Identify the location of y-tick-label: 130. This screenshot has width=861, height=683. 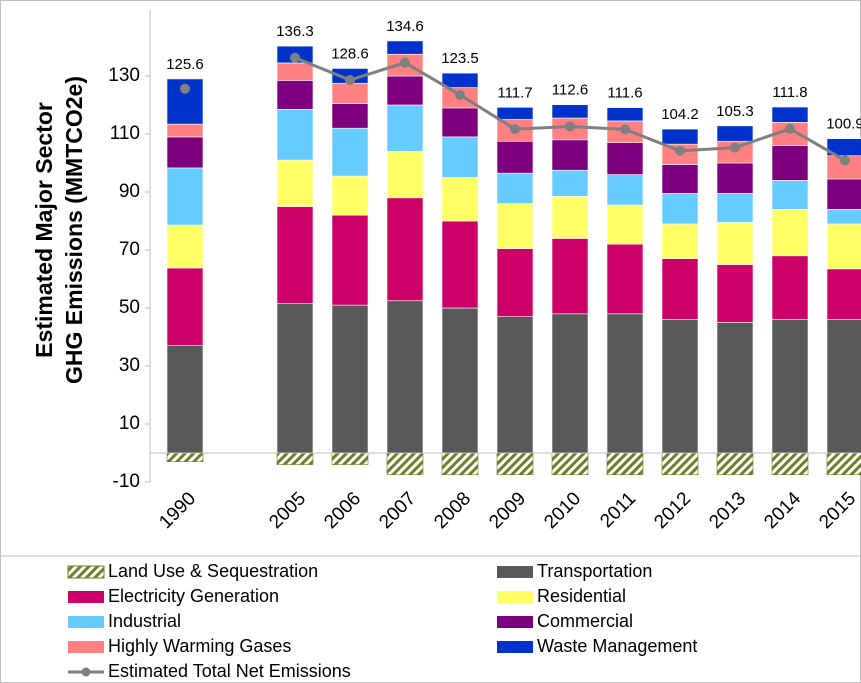
(124, 75).